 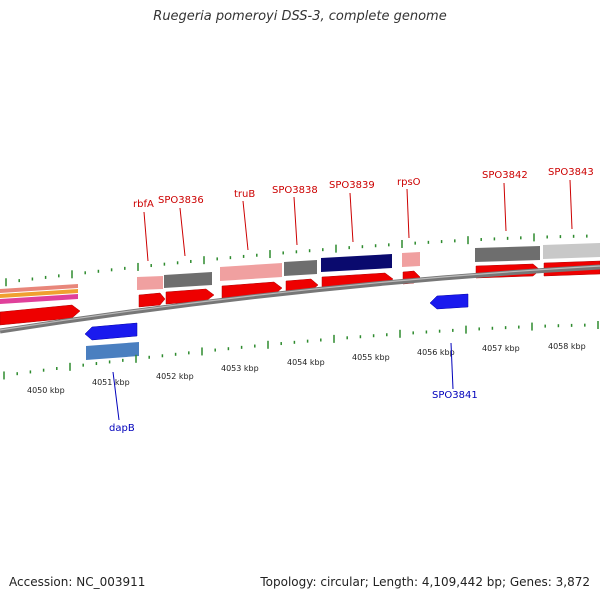 What do you see at coordinates (111, 331) in the screenshot?
I see `gene-arrow-dapB-upper` at bounding box center [111, 331].